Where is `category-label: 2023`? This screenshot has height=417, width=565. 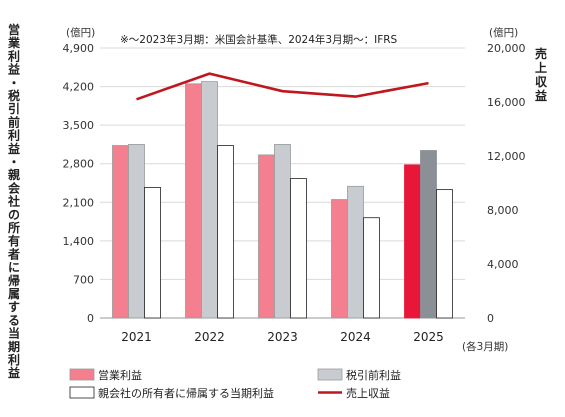
category-label: 2023 is located at coordinates (282, 337).